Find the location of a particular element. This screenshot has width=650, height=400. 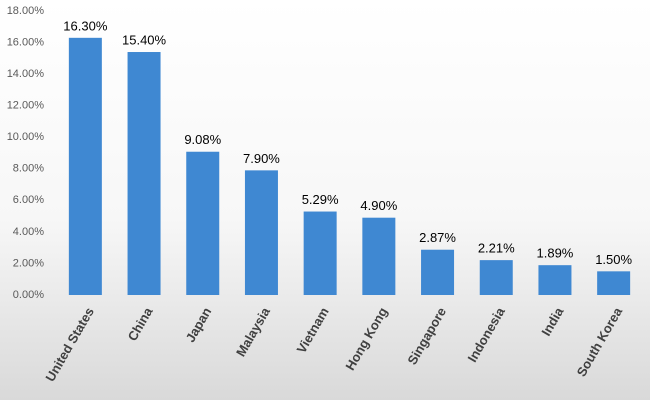

value-label: 2.87% is located at coordinates (437, 237).